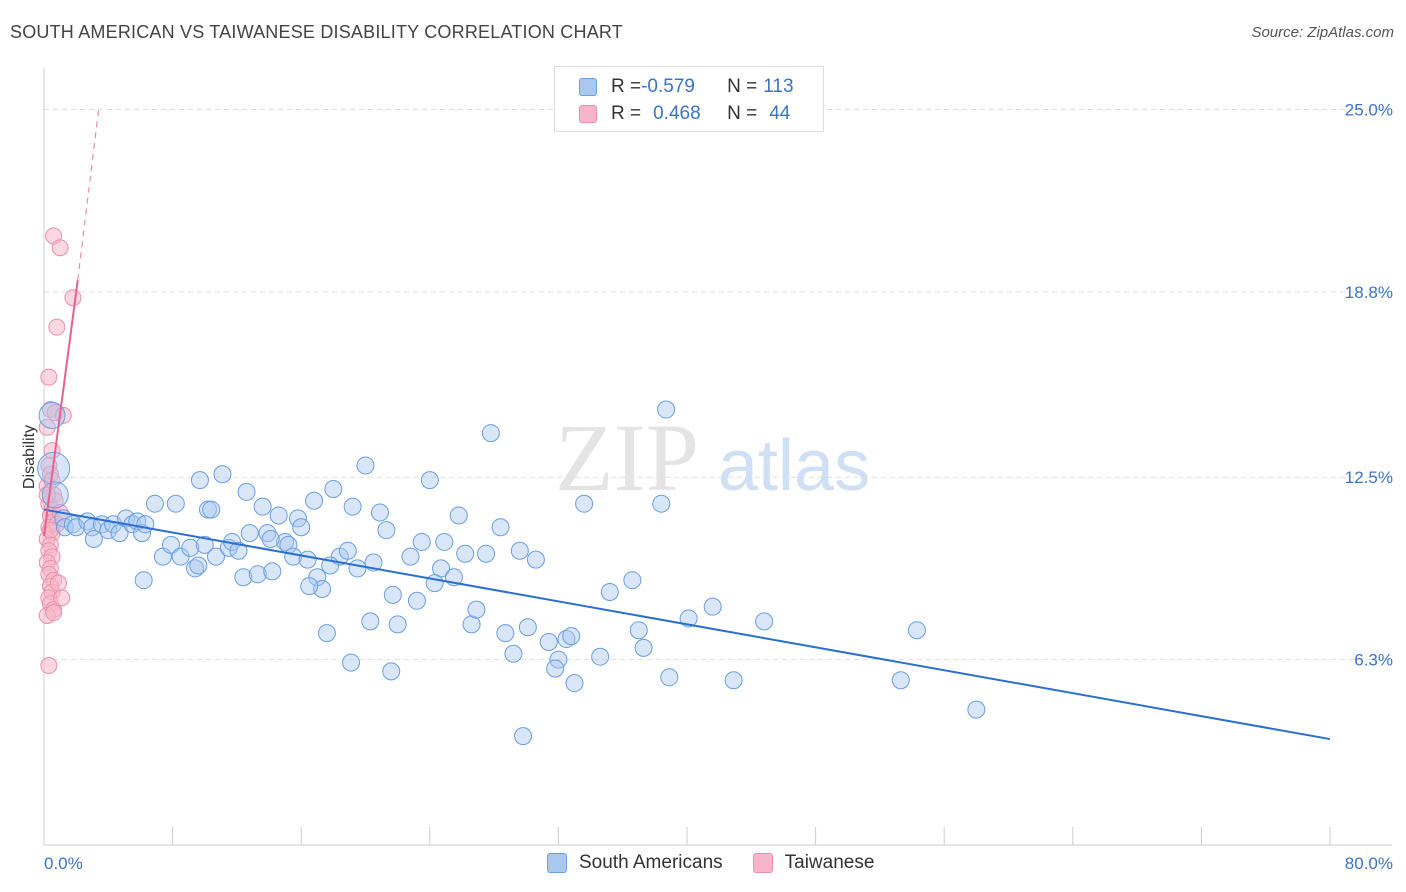 This screenshot has height=892, width=1406. I want to click on taiwanese-points, so click(60, 451).